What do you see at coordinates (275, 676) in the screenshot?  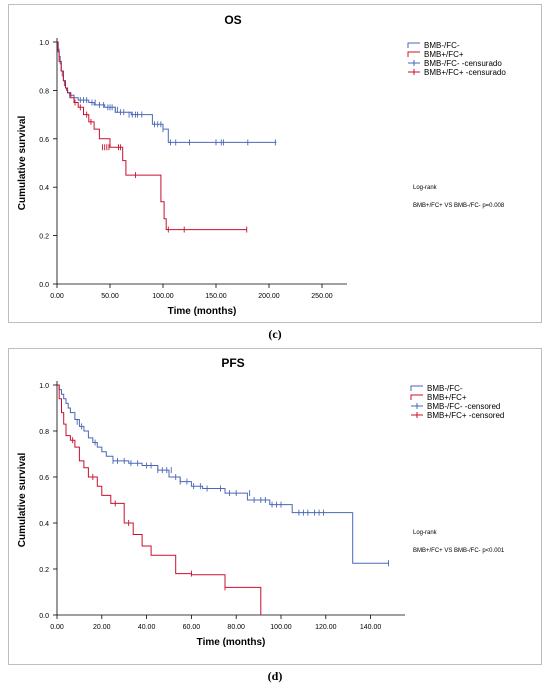 I see `caption-d: (d)` at bounding box center [275, 676].